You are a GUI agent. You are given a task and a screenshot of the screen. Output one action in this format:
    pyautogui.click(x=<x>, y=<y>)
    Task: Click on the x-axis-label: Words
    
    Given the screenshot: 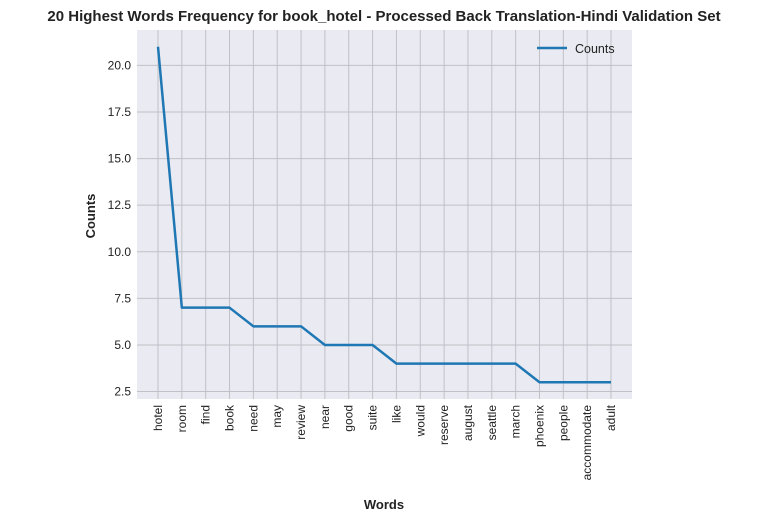 What is the action you would take?
    pyautogui.click(x=384, y=504)
    